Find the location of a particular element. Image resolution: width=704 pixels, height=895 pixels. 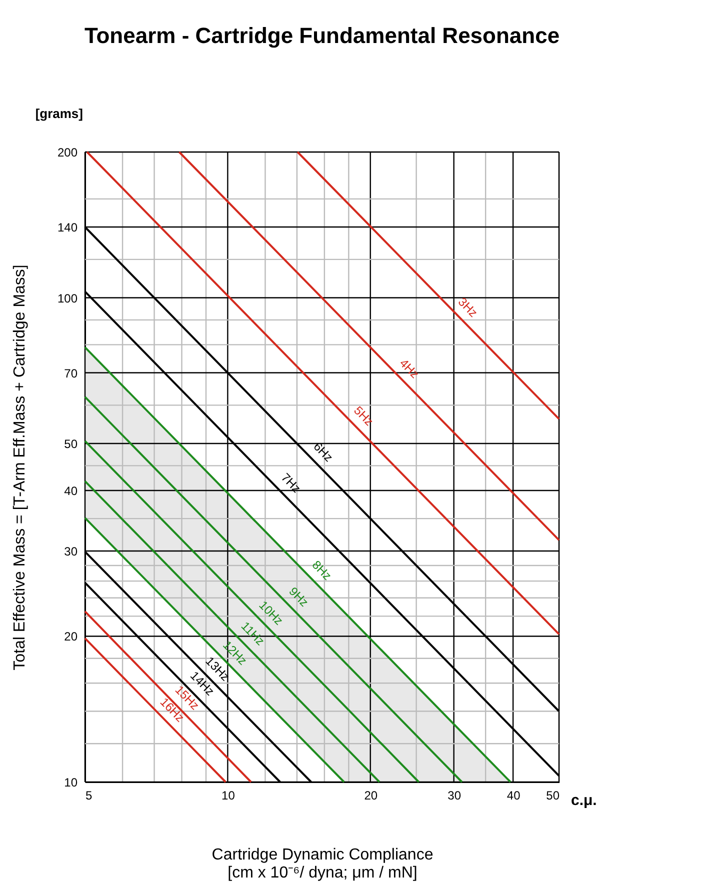

y-tick-label: 100 is located at coordinates (67, 298).